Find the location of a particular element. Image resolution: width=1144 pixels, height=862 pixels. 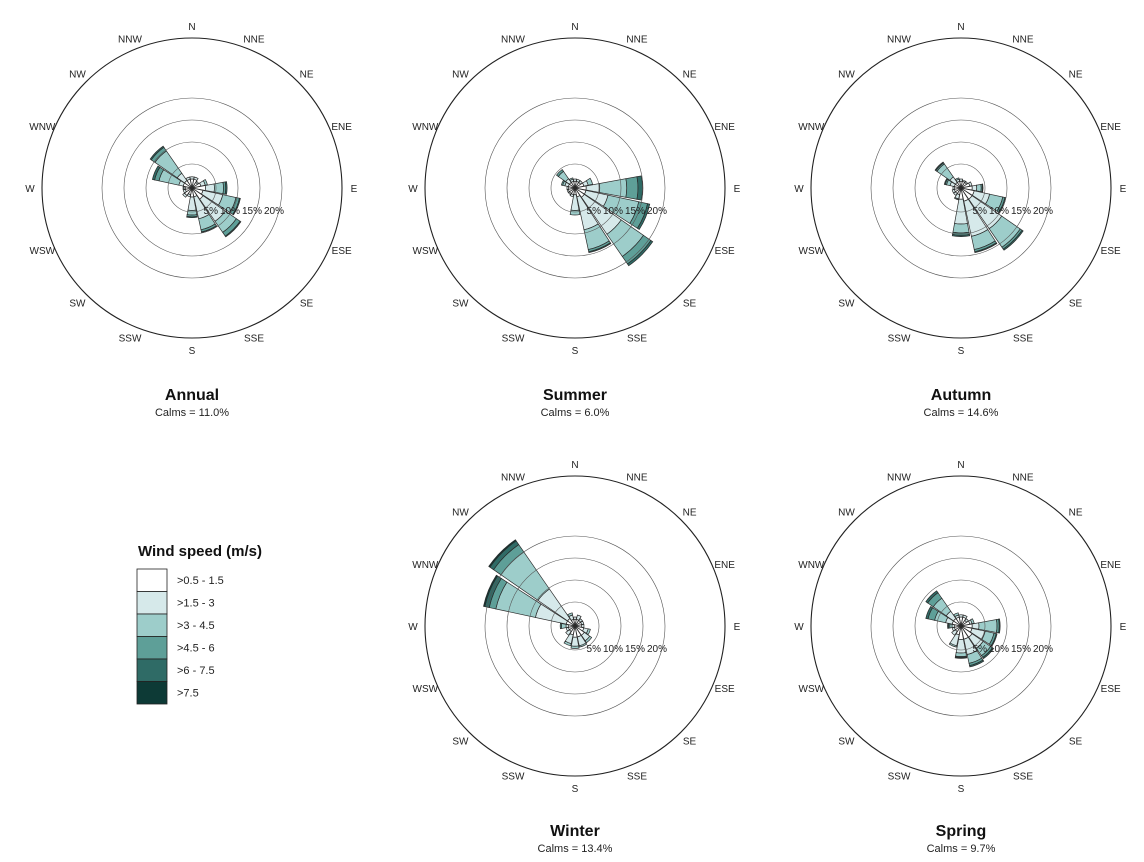

legend-label: >1.5 - 3 is located at coordinates (196, 604).